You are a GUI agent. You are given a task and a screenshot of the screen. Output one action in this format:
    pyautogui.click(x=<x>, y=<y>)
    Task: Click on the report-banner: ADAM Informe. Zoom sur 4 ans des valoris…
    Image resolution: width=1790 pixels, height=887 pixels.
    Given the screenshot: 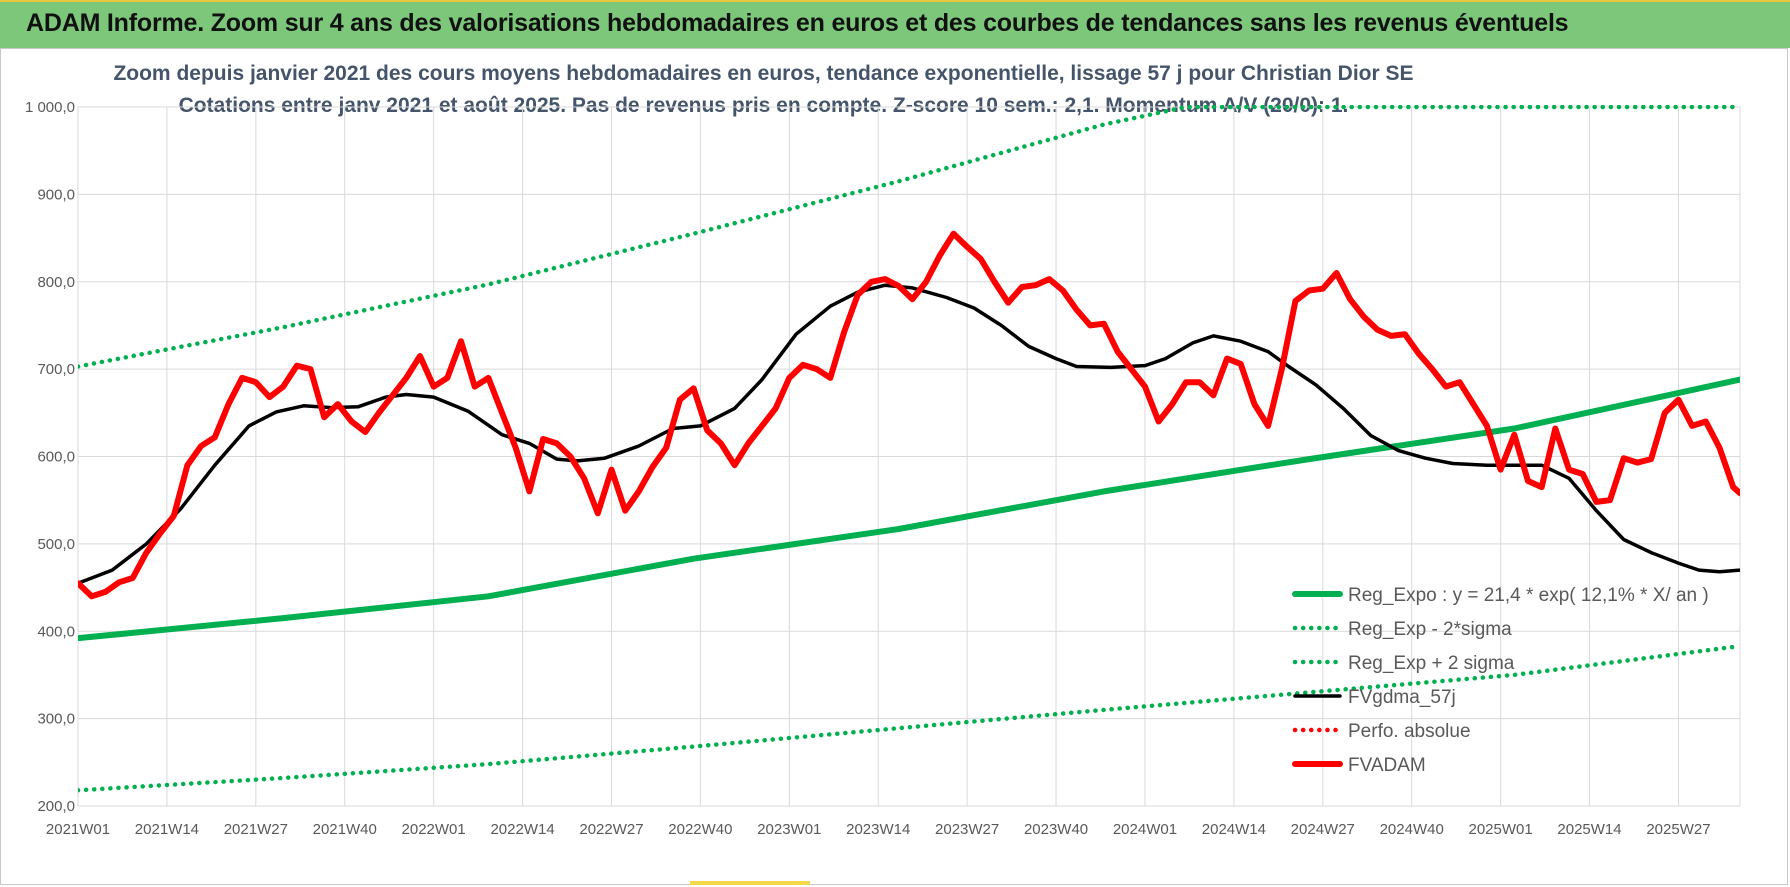 What is the action you would take?
    pyautogui.click(x=895, y=24)
    